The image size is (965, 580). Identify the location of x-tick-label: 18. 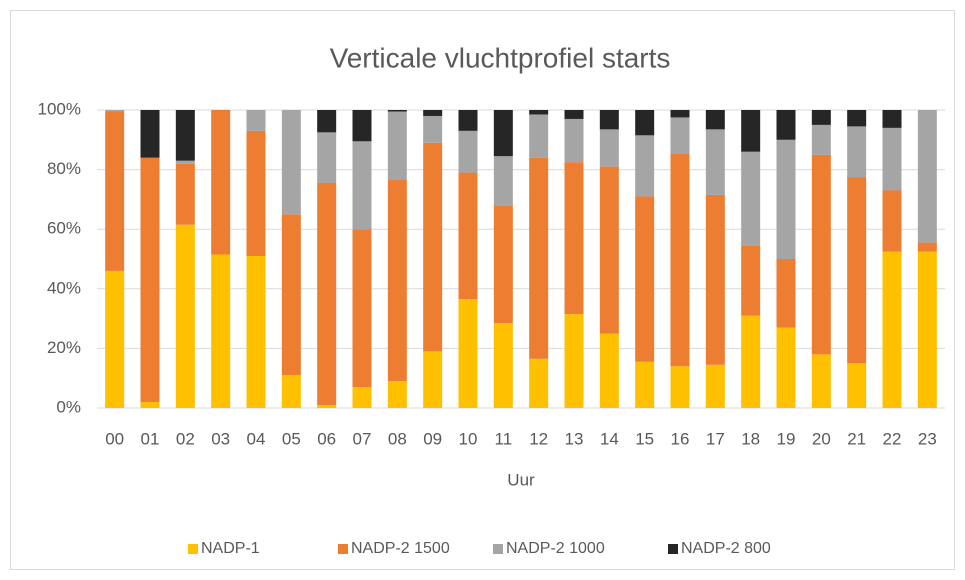
(750, 438).